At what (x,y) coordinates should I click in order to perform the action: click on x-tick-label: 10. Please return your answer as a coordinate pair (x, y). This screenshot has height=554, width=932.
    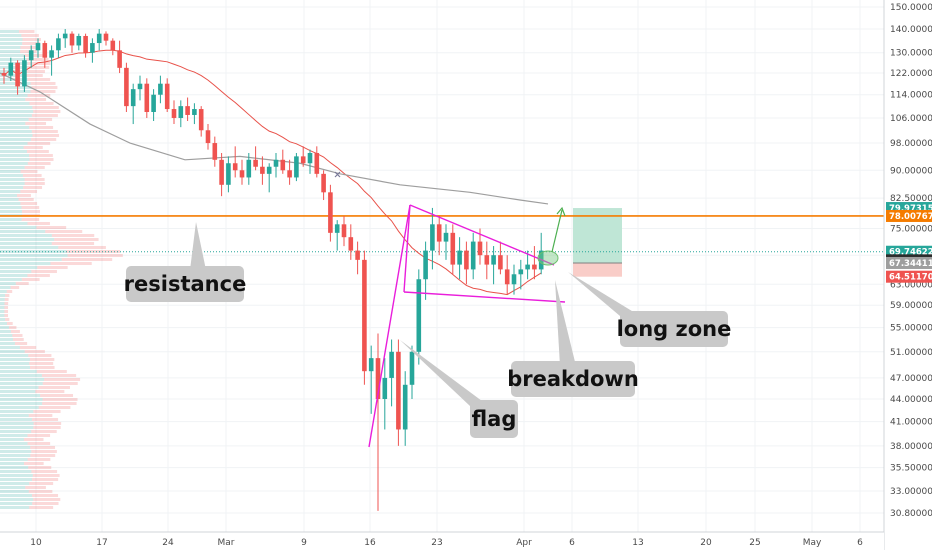
    Looking at the image, I should click on (36, 543).